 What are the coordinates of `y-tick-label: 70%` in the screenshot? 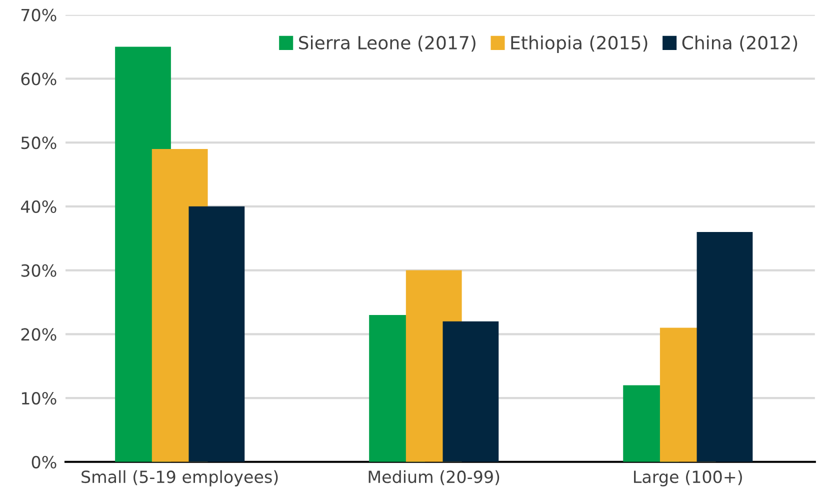 It's located at (39, 15).